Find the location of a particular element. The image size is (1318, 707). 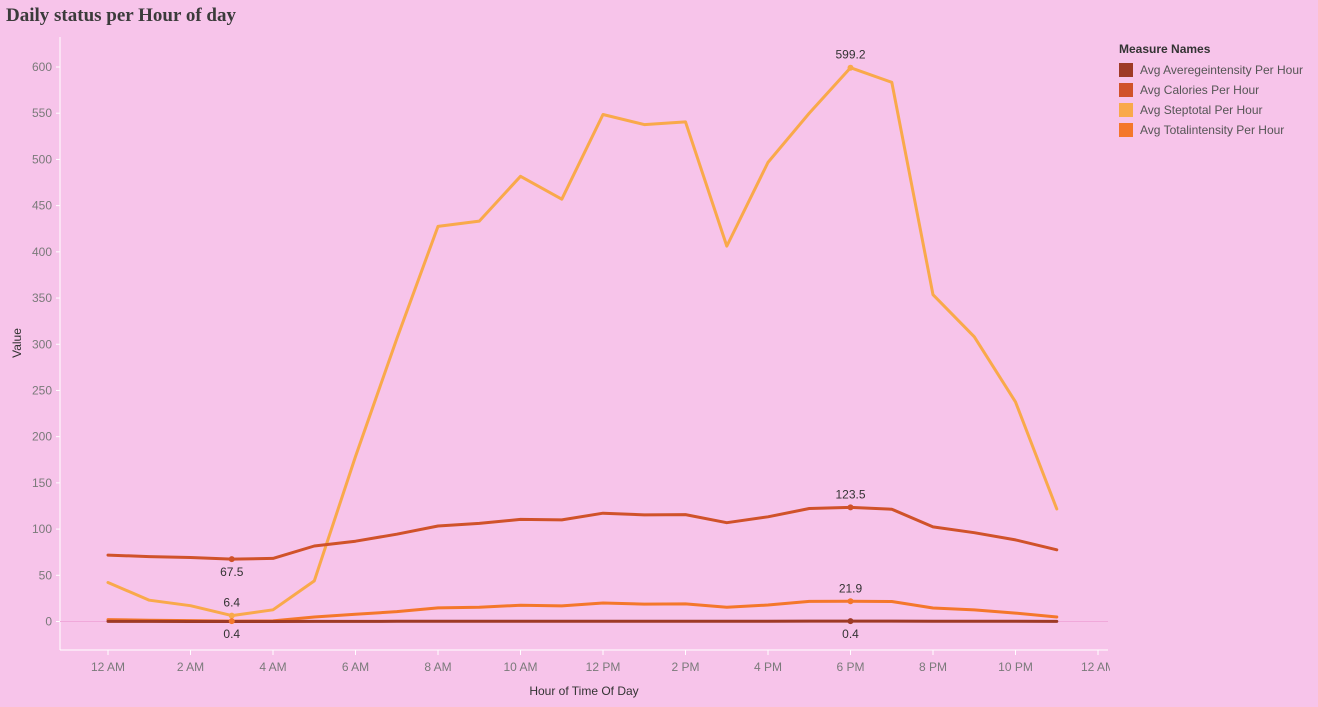

legend-title: Measure Names is located at coordinates (1165, 49).